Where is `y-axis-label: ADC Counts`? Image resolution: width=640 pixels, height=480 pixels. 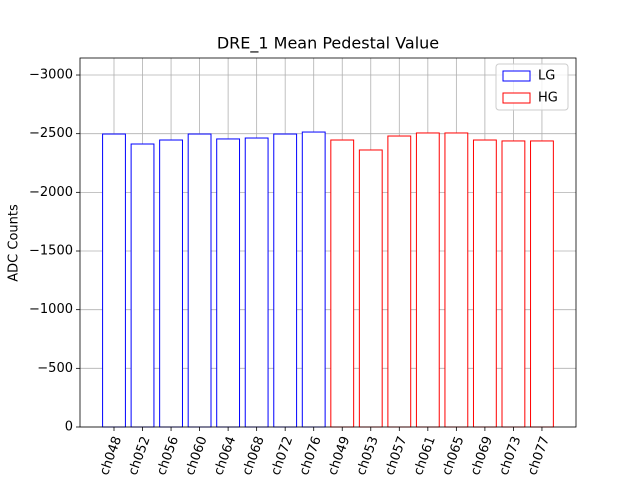 y-axis-label: ADC Counts is located at coordinates (14, 243).